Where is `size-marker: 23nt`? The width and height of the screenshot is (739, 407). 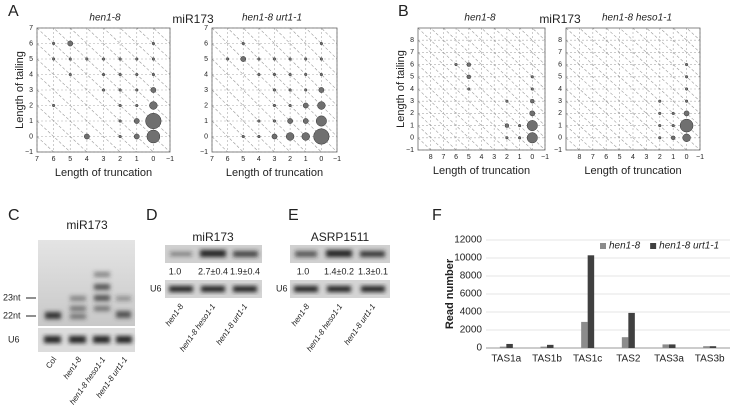 size-marker: 23nt is located at coordinates (12, 297).